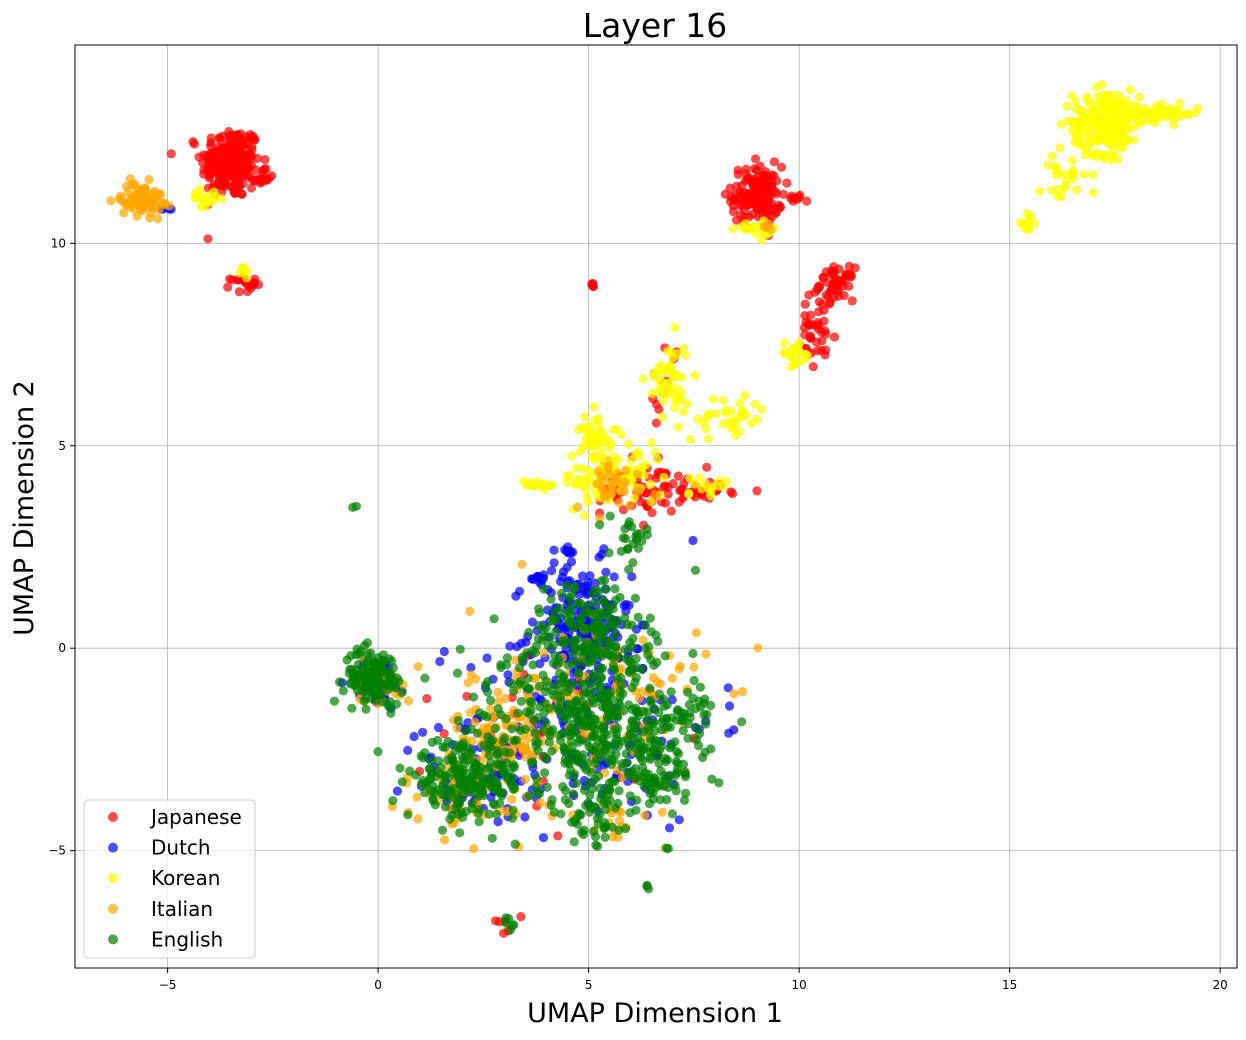 The width and height of the screenshot is (1246, 1040). I want to click on x-tick-label: −5, so click(168, 985).